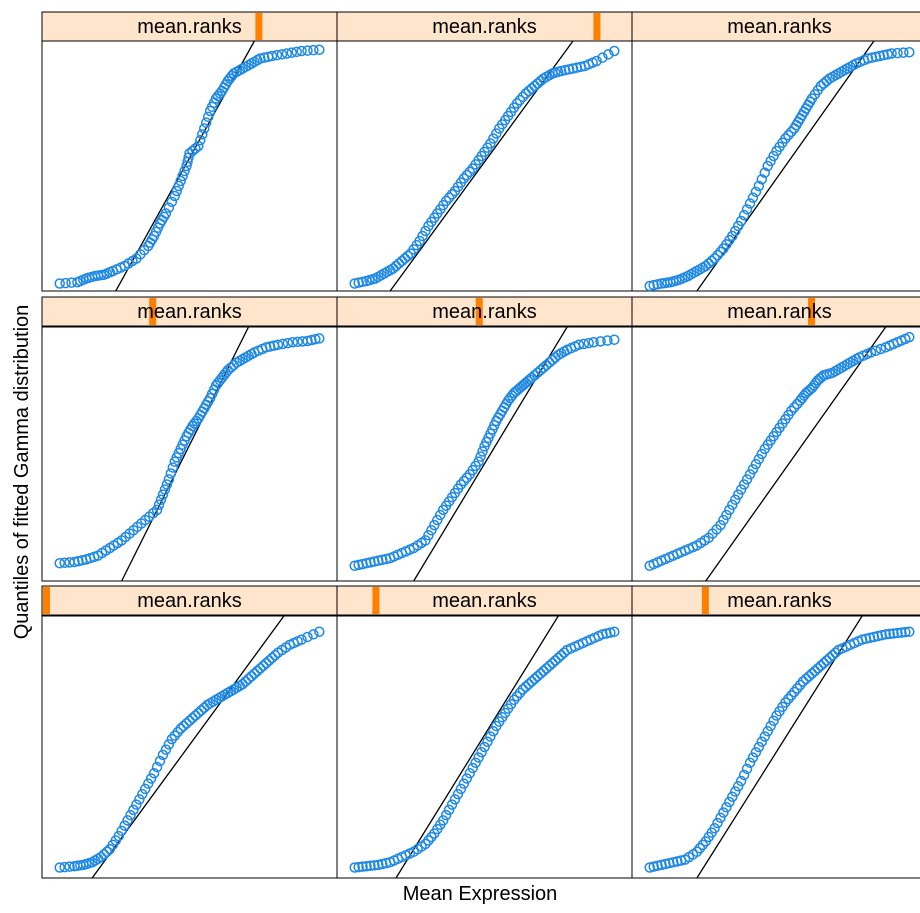 Image resolution: width=920 pixels, height=913 pixels. Describe the element at coordinates (480, 894) in the screenshot. I see `x-axis-label: Mean Expression` at that location.